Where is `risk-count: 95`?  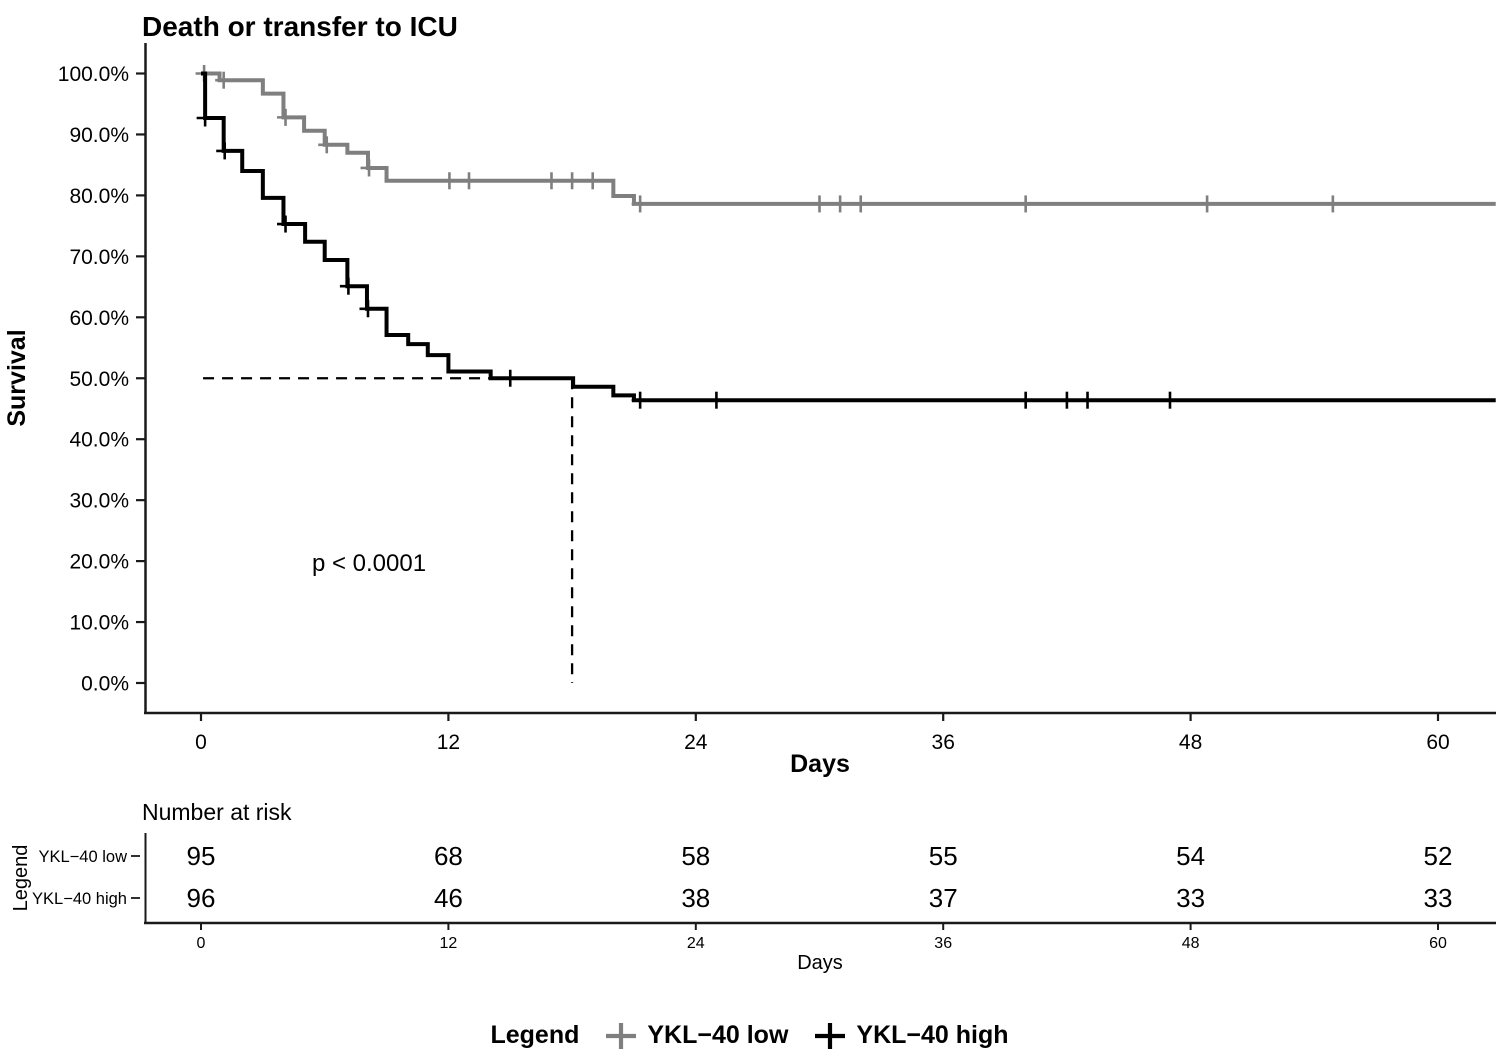 risk-count: 95 is located at coordinates (201, 856).